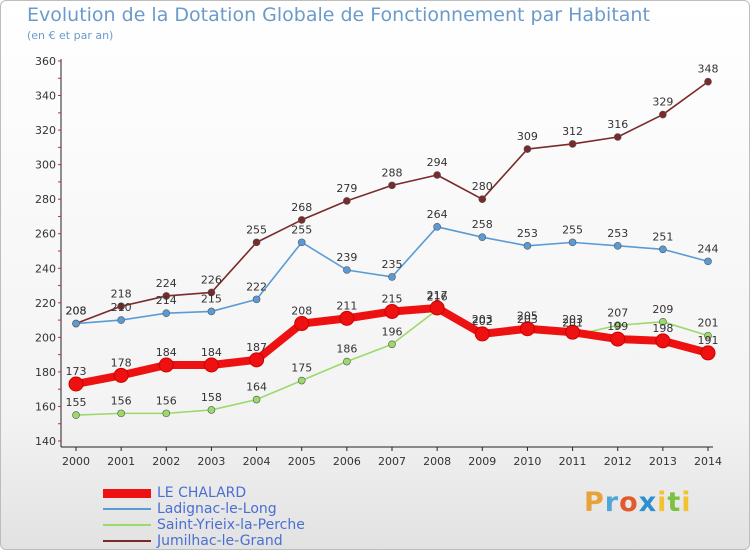  What do you see at coordinates (256, 229) in the screenshot?
I see `data-label-jumilhac-le-grand: 255` at bounding box center [256, 229].